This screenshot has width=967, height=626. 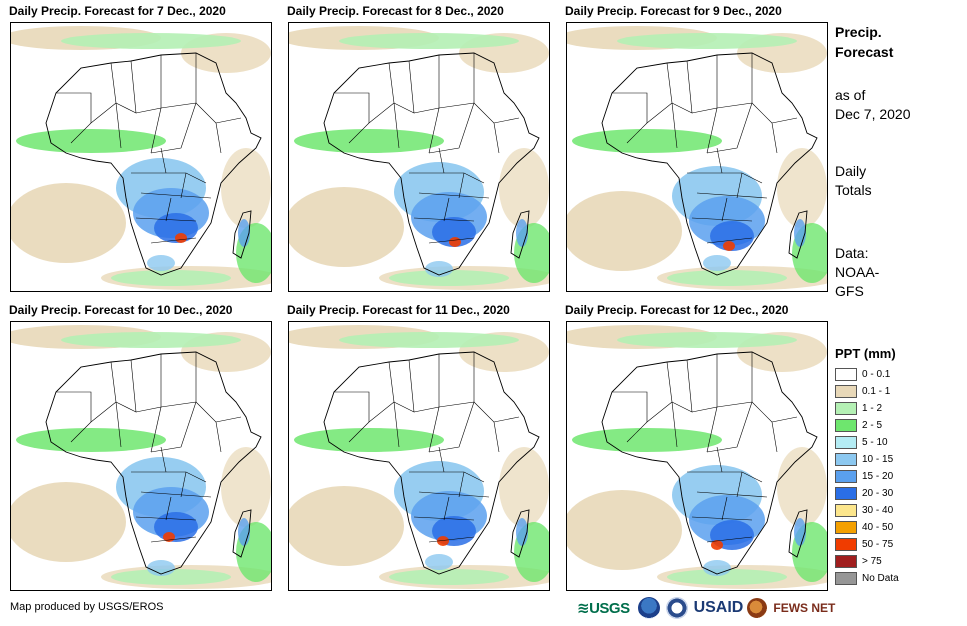 I want to click on legend-item: 50 - 75, so click(x=867, y=544).